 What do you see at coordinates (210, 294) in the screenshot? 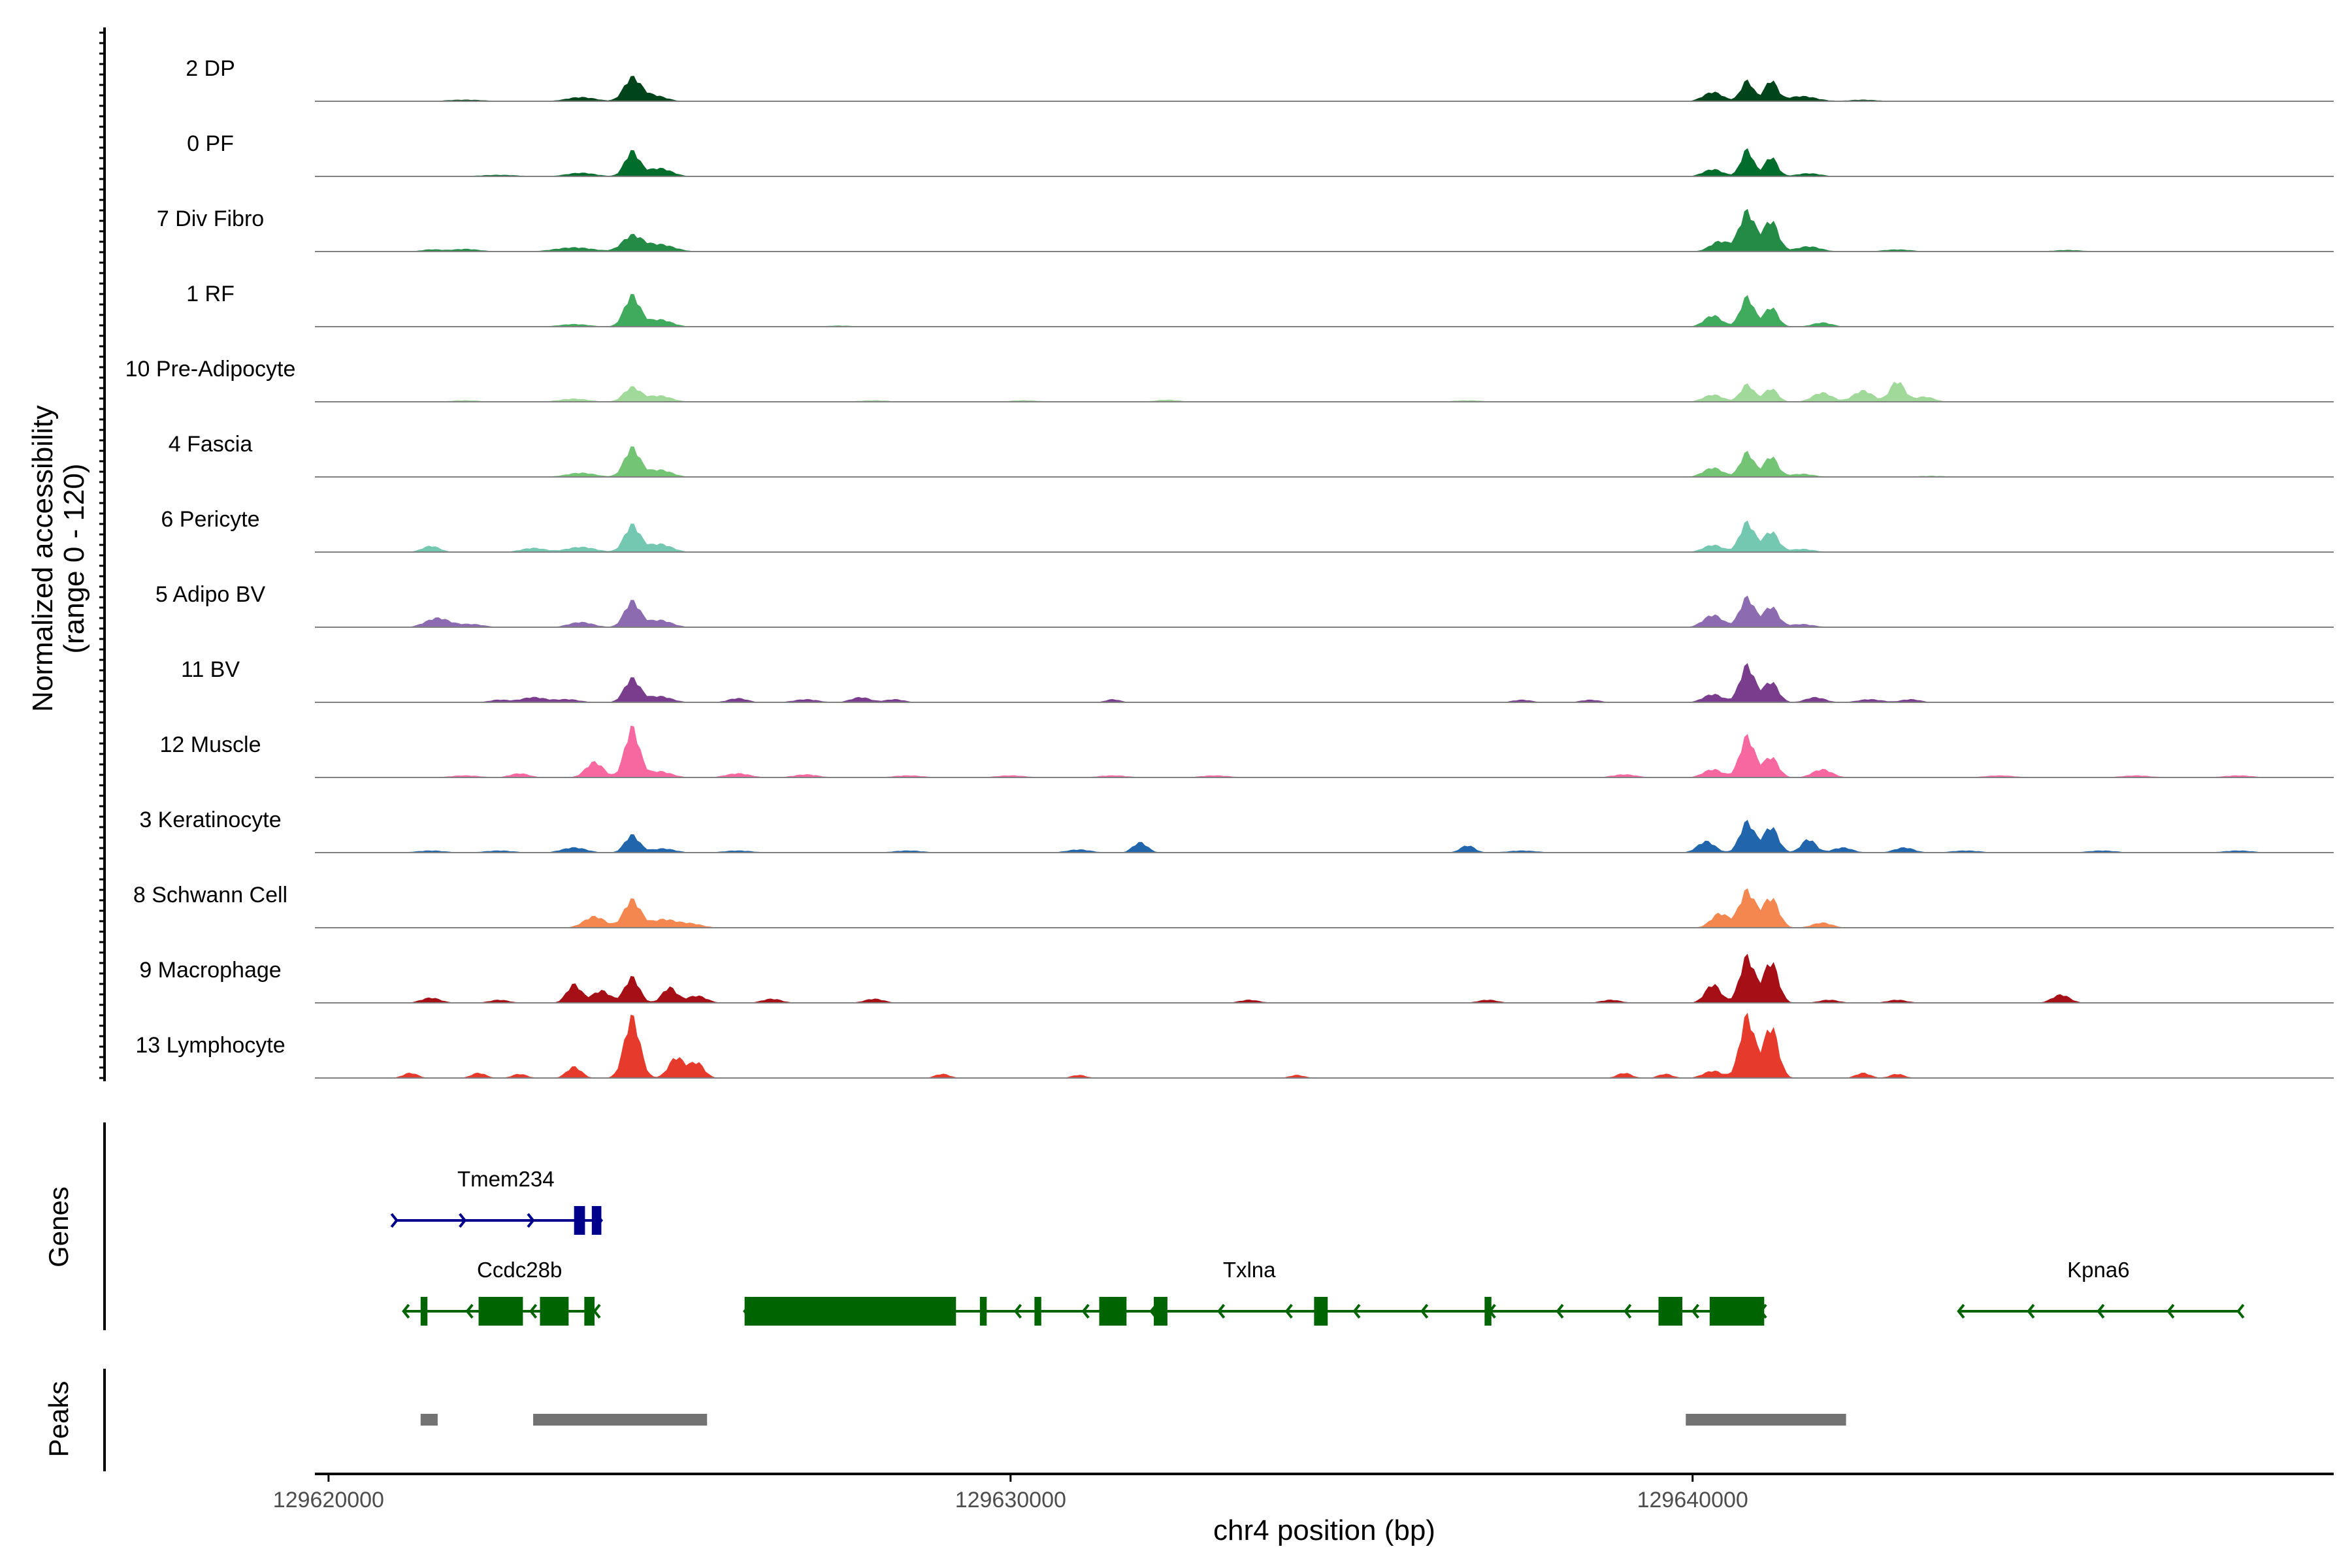
I see `track-label: 1 RF` at bounding box center [210, 294].